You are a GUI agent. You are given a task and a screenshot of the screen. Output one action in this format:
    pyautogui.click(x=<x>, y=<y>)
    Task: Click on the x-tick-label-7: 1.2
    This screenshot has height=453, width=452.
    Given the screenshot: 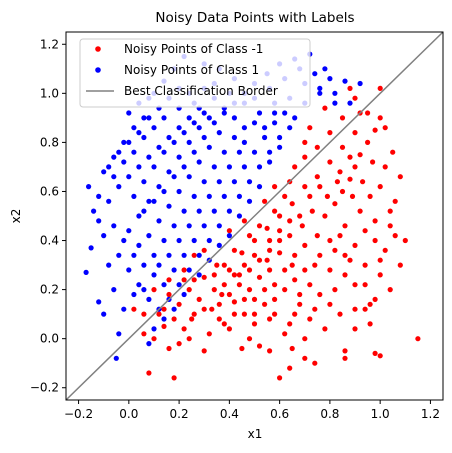 What is the action you would take?
    pyautogui.click(x=430, y=414)
    